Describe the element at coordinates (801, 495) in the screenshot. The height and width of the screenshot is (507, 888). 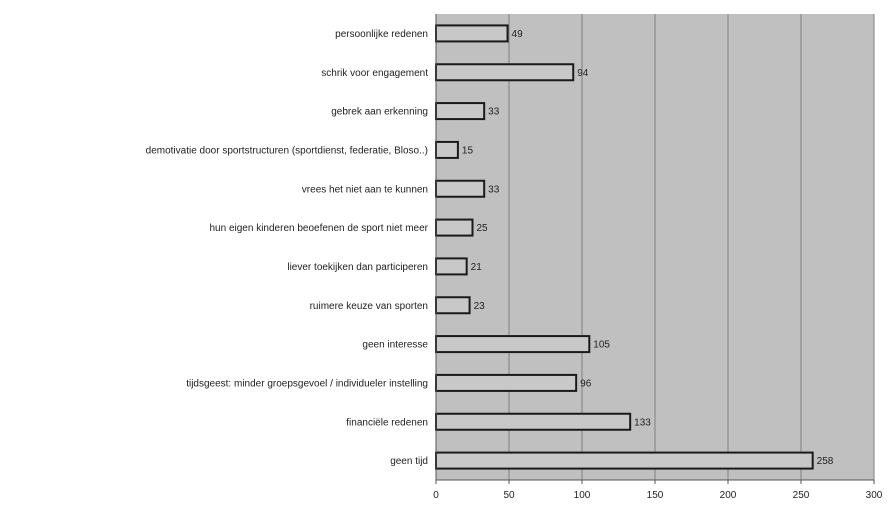
I see `x-tick-label: 250` at that location.